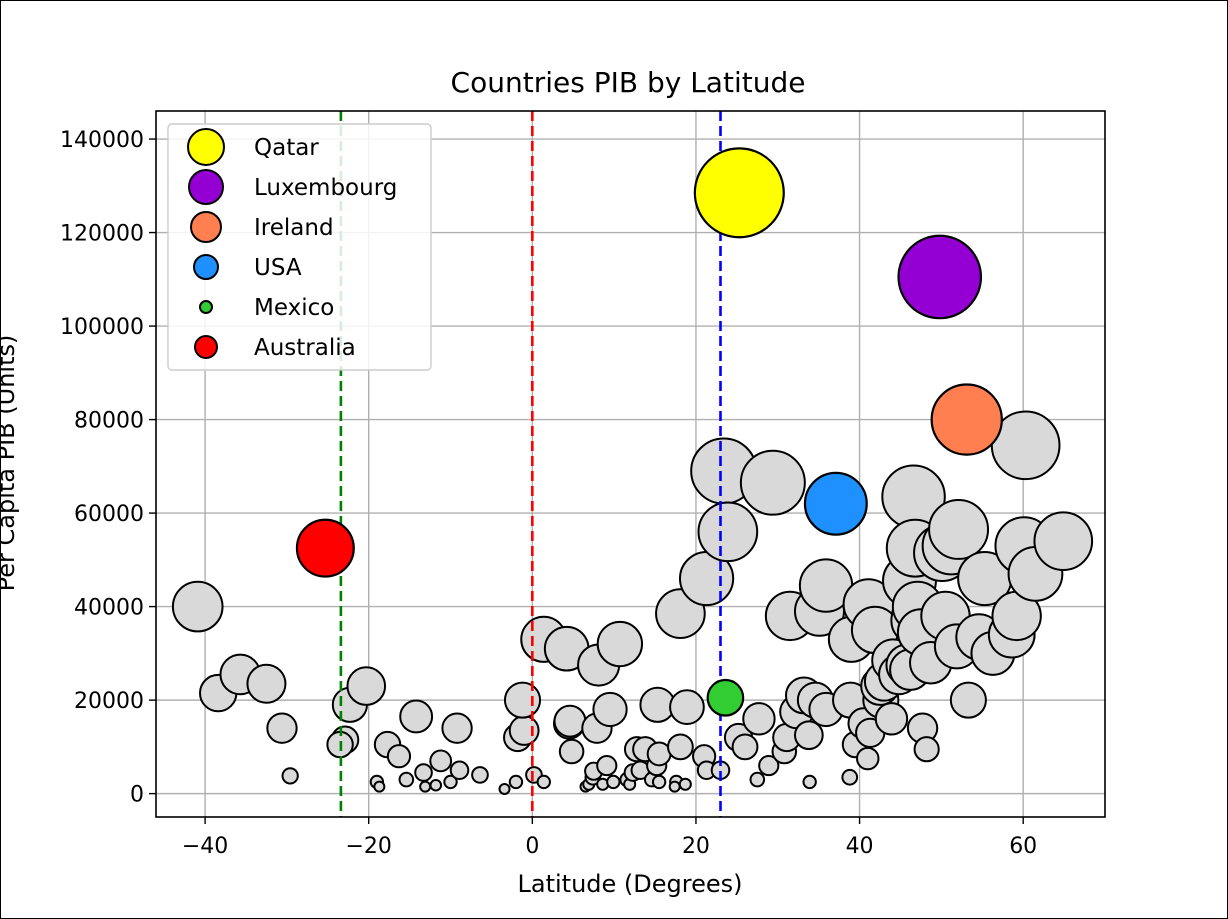  What do you see at coordinates (286, 148) in the screenshot?
I see `legend-label-qatar: Qatar` at bounding box center [286, 148].